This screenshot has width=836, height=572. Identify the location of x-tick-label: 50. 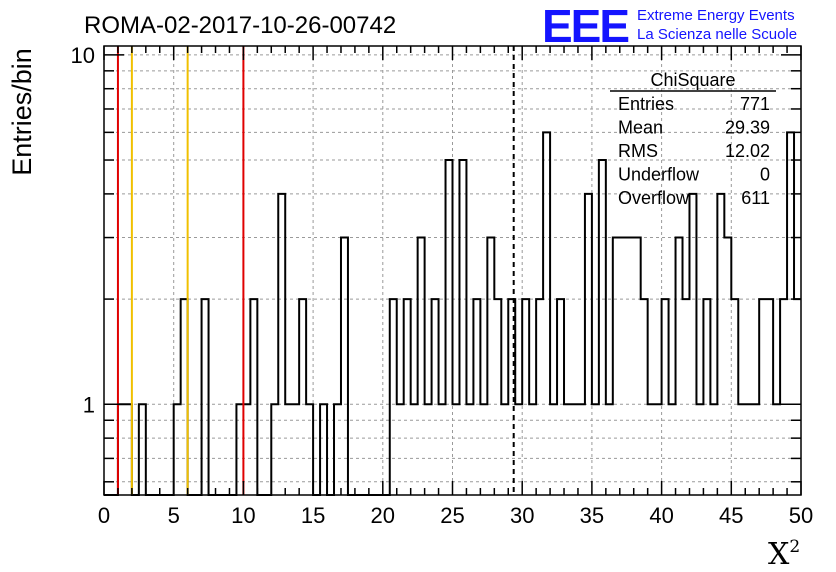
(801, 515).